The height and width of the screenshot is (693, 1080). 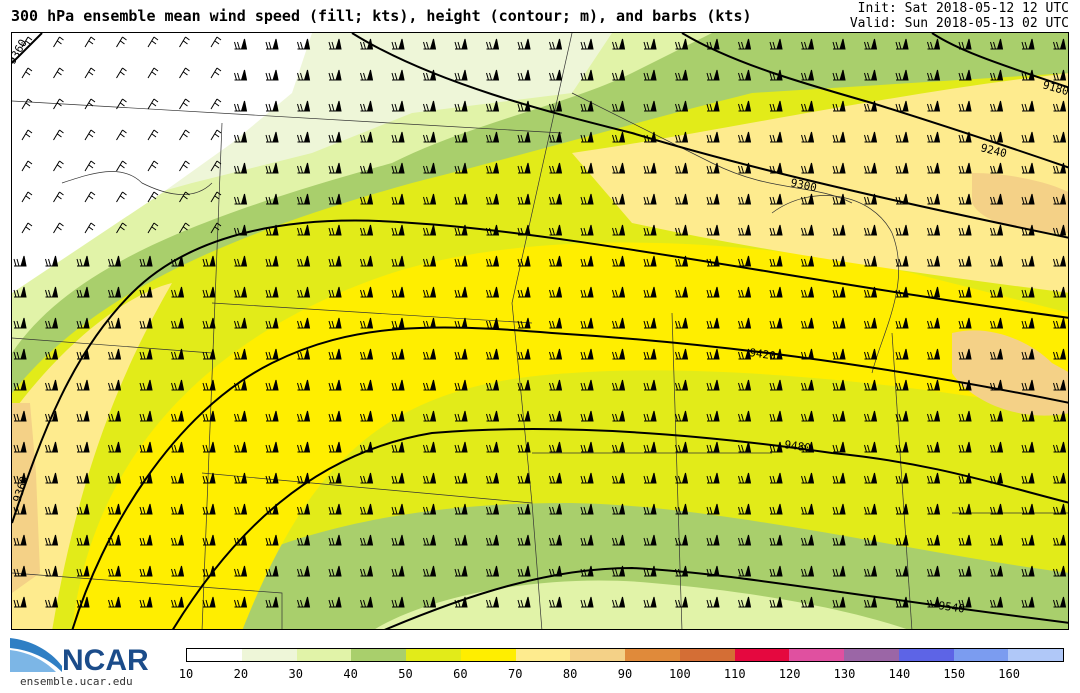 What do you see at coordinates (570, 674) in the screenshot?
I see `colorbar-tick-label: 80` at bounding box center [570, 674].